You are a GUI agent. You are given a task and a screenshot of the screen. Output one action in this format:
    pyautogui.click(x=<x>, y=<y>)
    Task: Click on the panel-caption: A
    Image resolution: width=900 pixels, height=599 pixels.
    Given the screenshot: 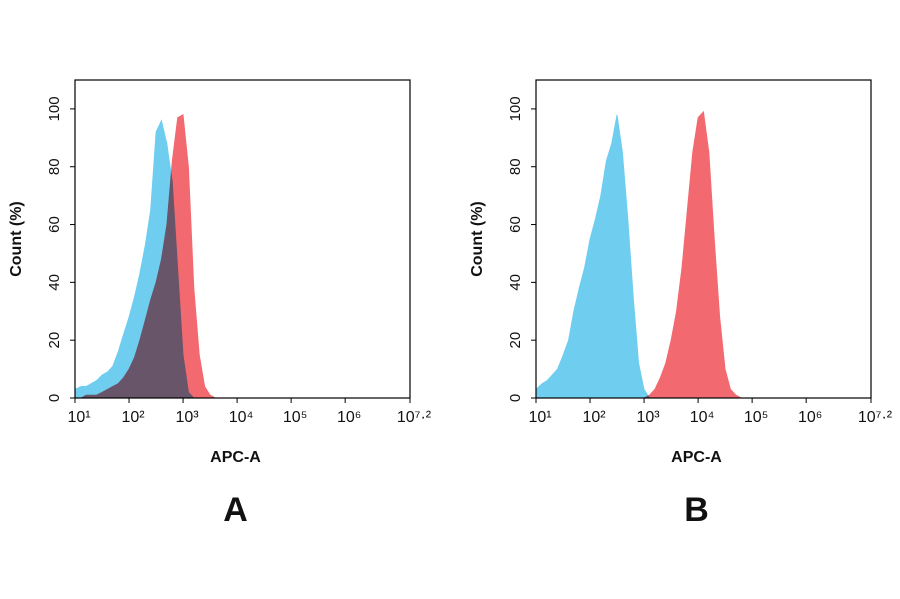 What is the action you would take?
    pyautogui.click(x=235, y=510)
    